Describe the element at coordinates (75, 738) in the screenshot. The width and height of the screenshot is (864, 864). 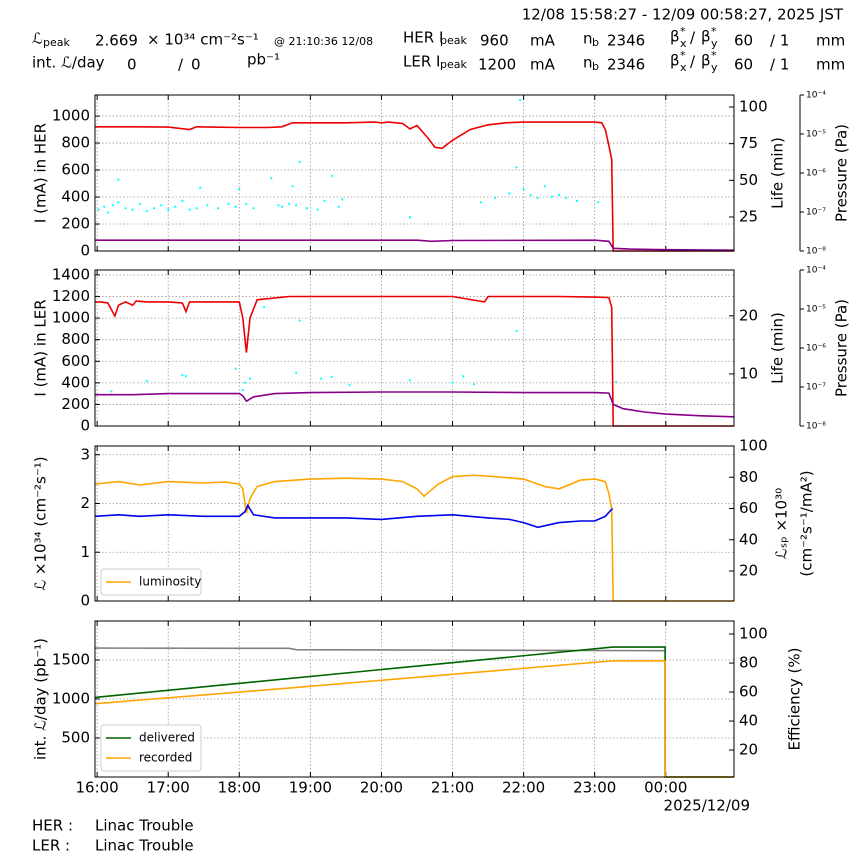
I see `y-tick-label: 500` at that location.